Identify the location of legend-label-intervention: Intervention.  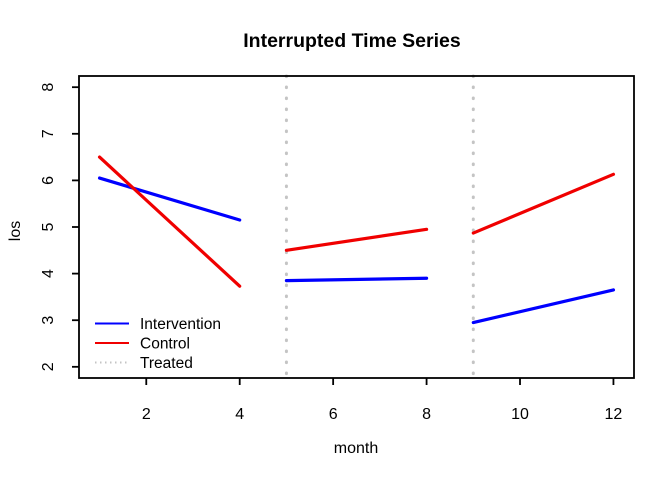
(180, 324).